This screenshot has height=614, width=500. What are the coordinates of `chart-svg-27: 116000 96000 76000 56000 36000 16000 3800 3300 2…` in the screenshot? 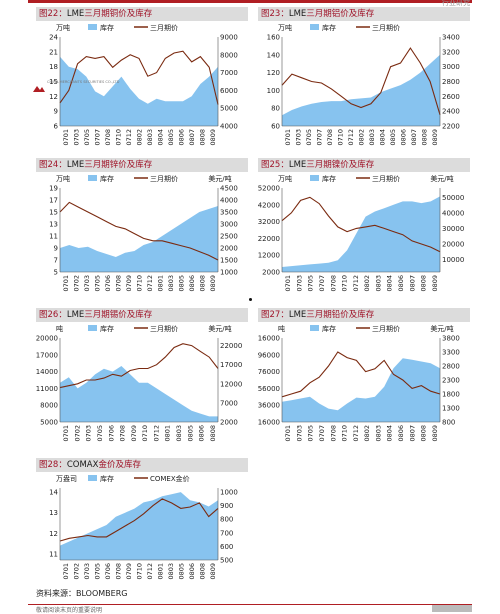 It's located at (359, 383).